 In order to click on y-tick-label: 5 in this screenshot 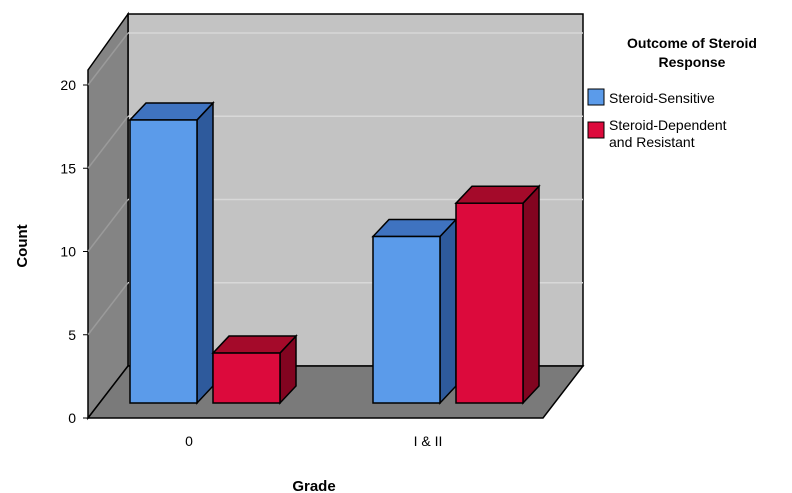, I will do `click(72, 335)`.